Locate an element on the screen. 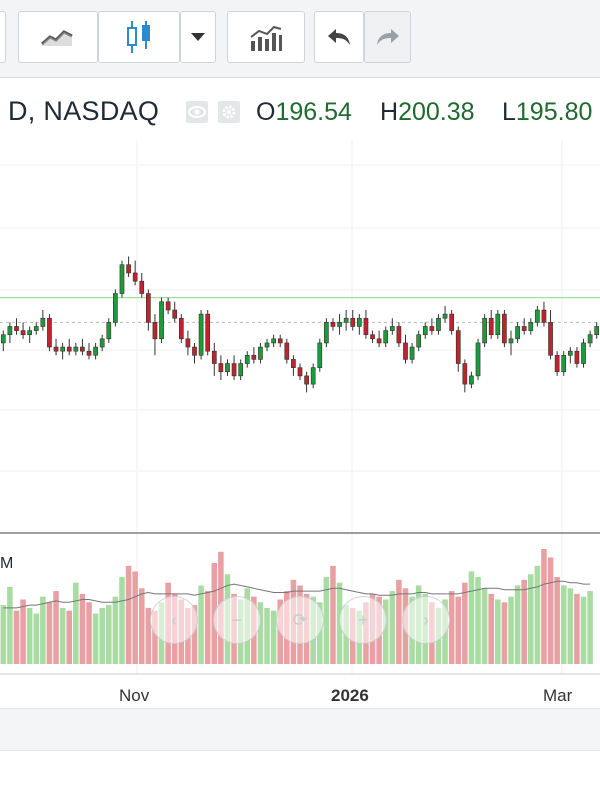 Image resolution: width=600 pixels, height=800 pixels. high-value: 200.38 is located at coordinates (436, 112).